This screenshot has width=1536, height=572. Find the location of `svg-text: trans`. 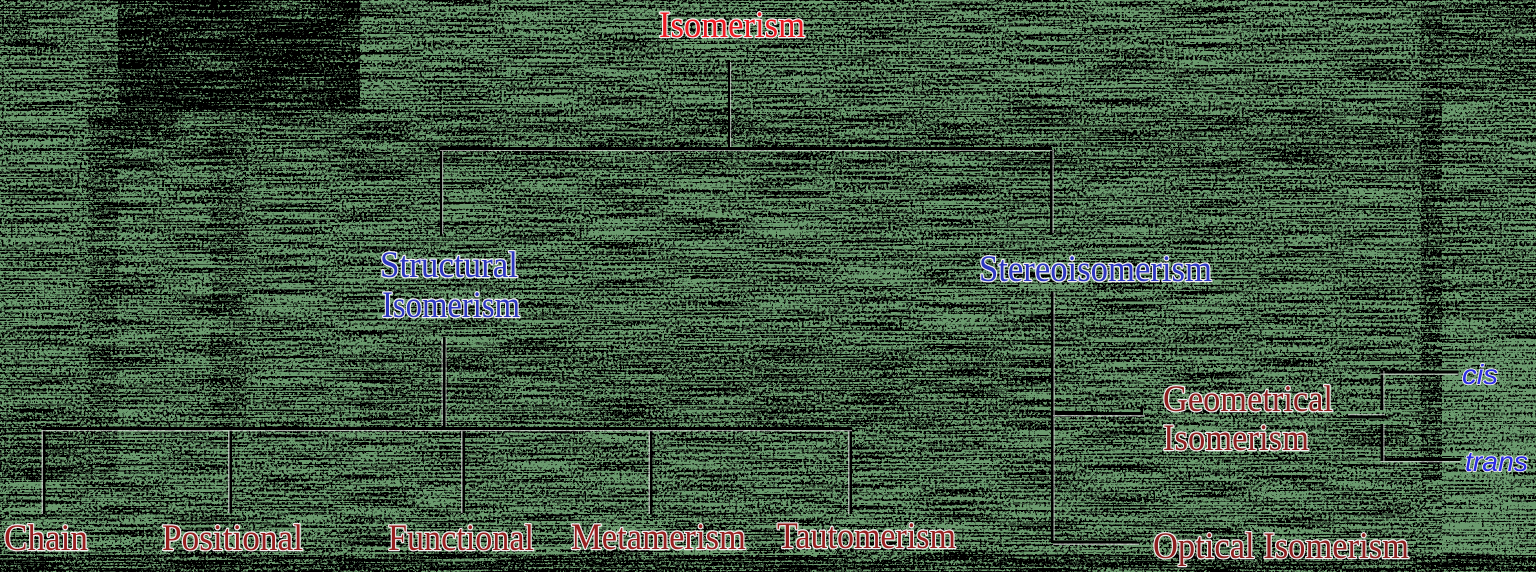

svg-text: trans is located at coordinates (1496, 461).